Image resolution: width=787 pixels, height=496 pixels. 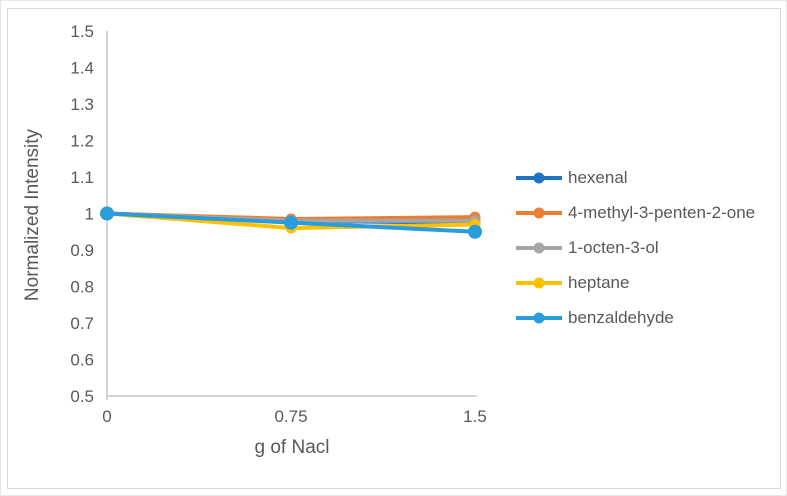 I want to click on x-axis-title: g of Nacl, so click(x=292, y=447).